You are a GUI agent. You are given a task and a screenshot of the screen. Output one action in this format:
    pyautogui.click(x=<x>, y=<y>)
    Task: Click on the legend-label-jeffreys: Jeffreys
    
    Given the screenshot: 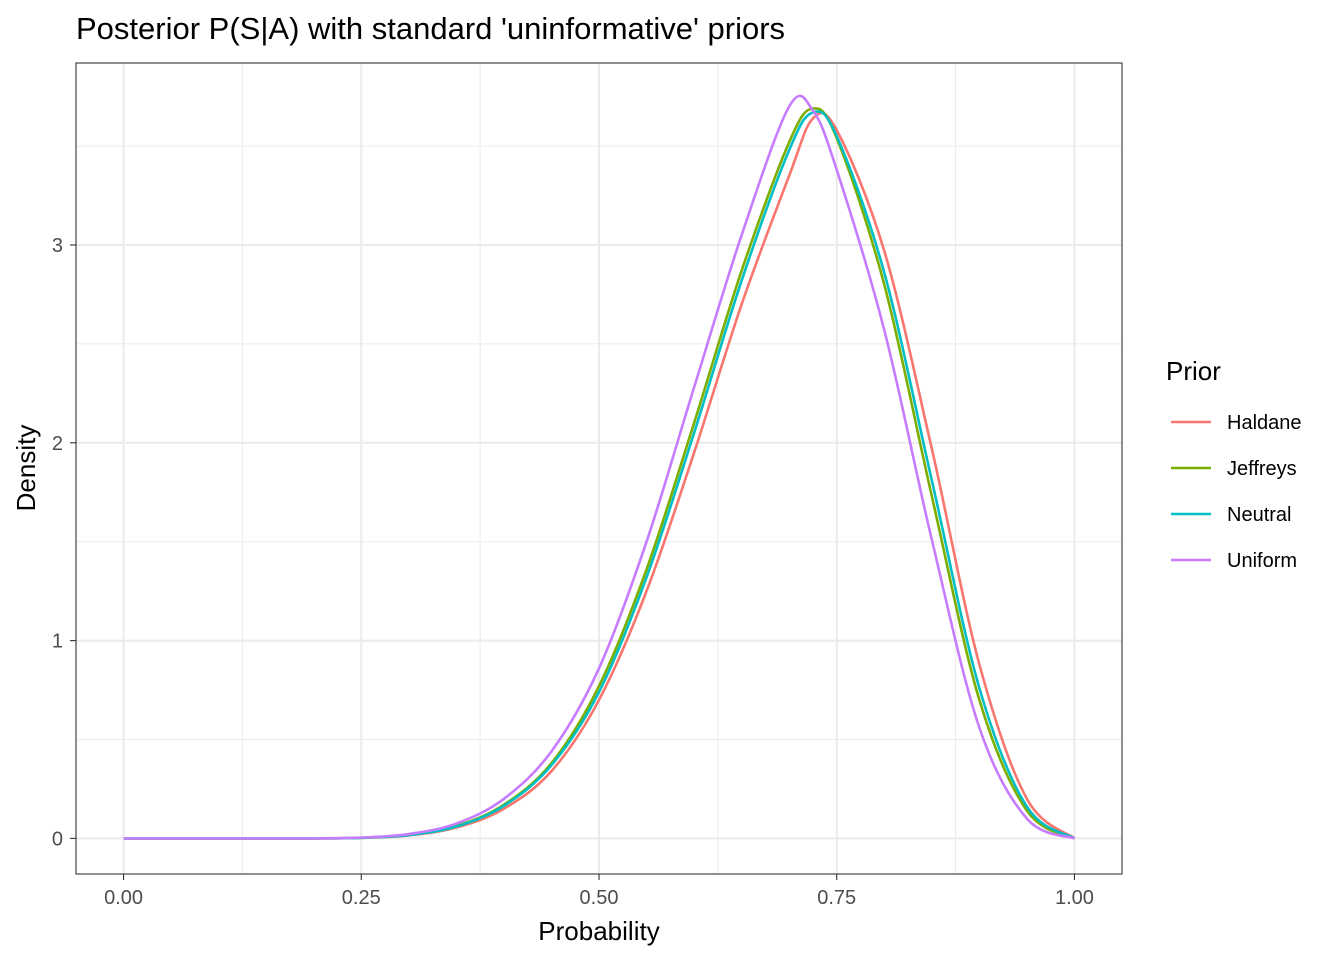 What is the action you would take?
    pyautogui.click(x=1262, y=469)
    